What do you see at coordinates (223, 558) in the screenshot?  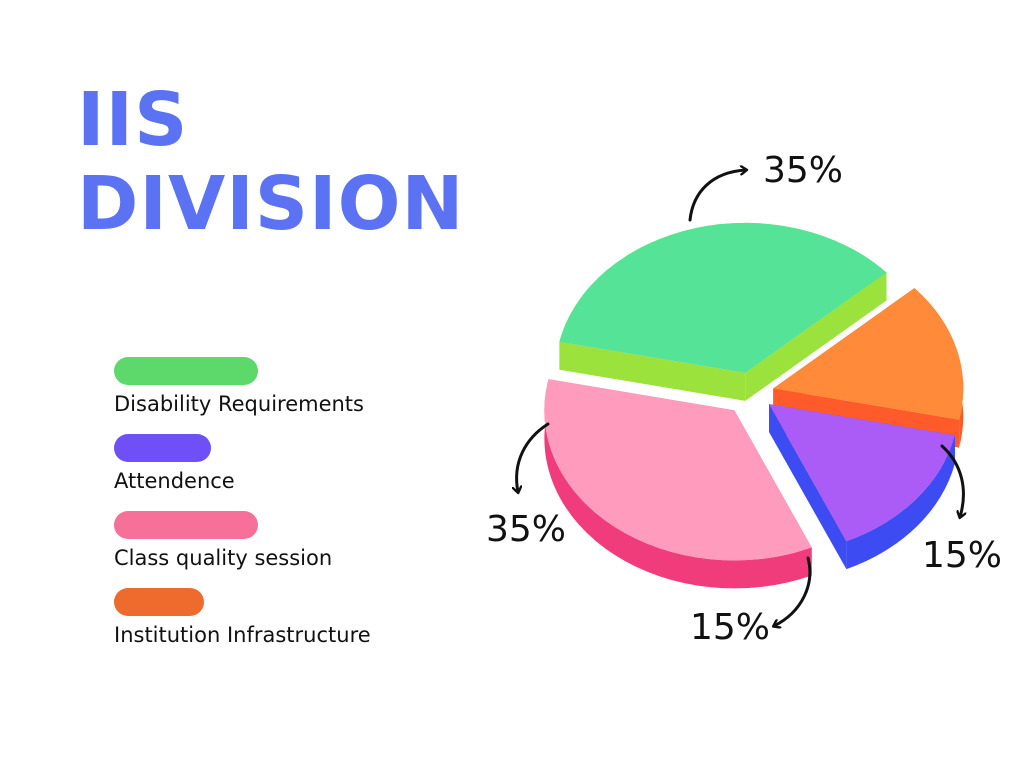 I see `legend-label: Class quality session` at bounding box center [223, 558].